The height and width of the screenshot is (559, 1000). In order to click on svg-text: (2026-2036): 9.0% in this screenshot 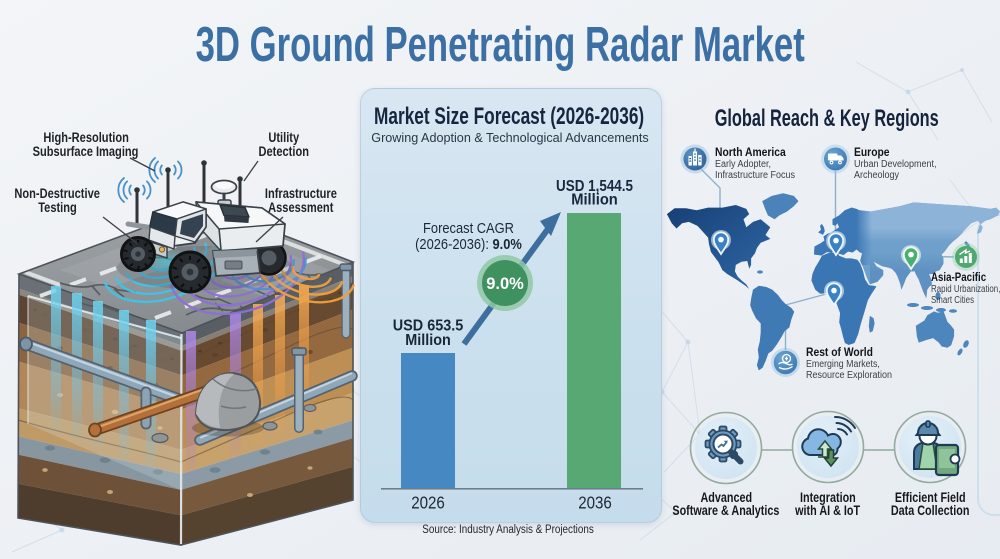, I will do `click(468, 243)`.